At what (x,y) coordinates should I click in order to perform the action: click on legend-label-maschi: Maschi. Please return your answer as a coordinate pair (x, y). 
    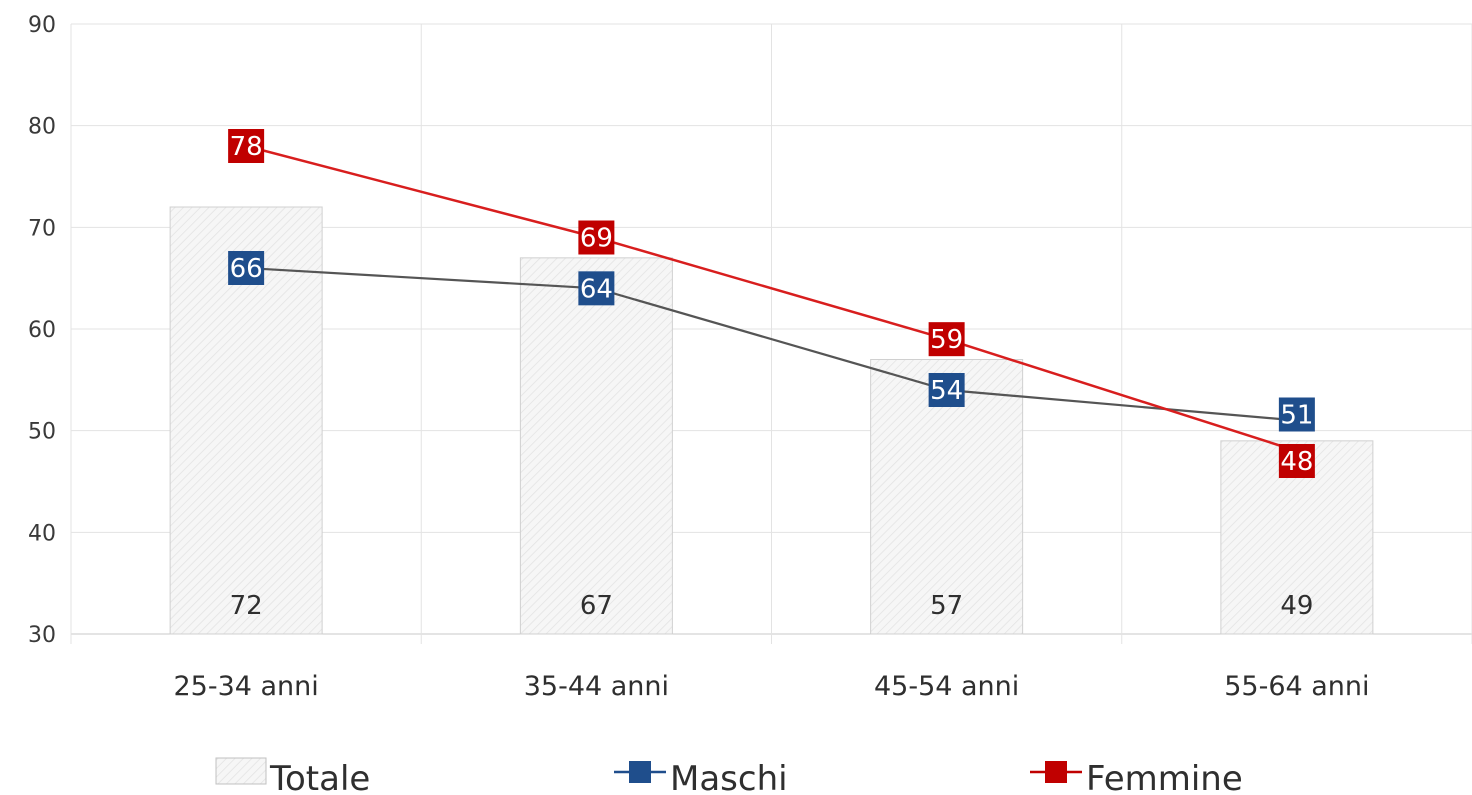
    Looking at the image, I should click on (729, 777).